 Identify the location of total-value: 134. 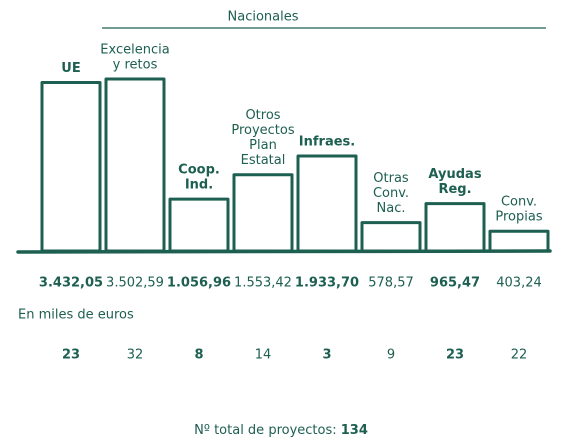
(354, 430).